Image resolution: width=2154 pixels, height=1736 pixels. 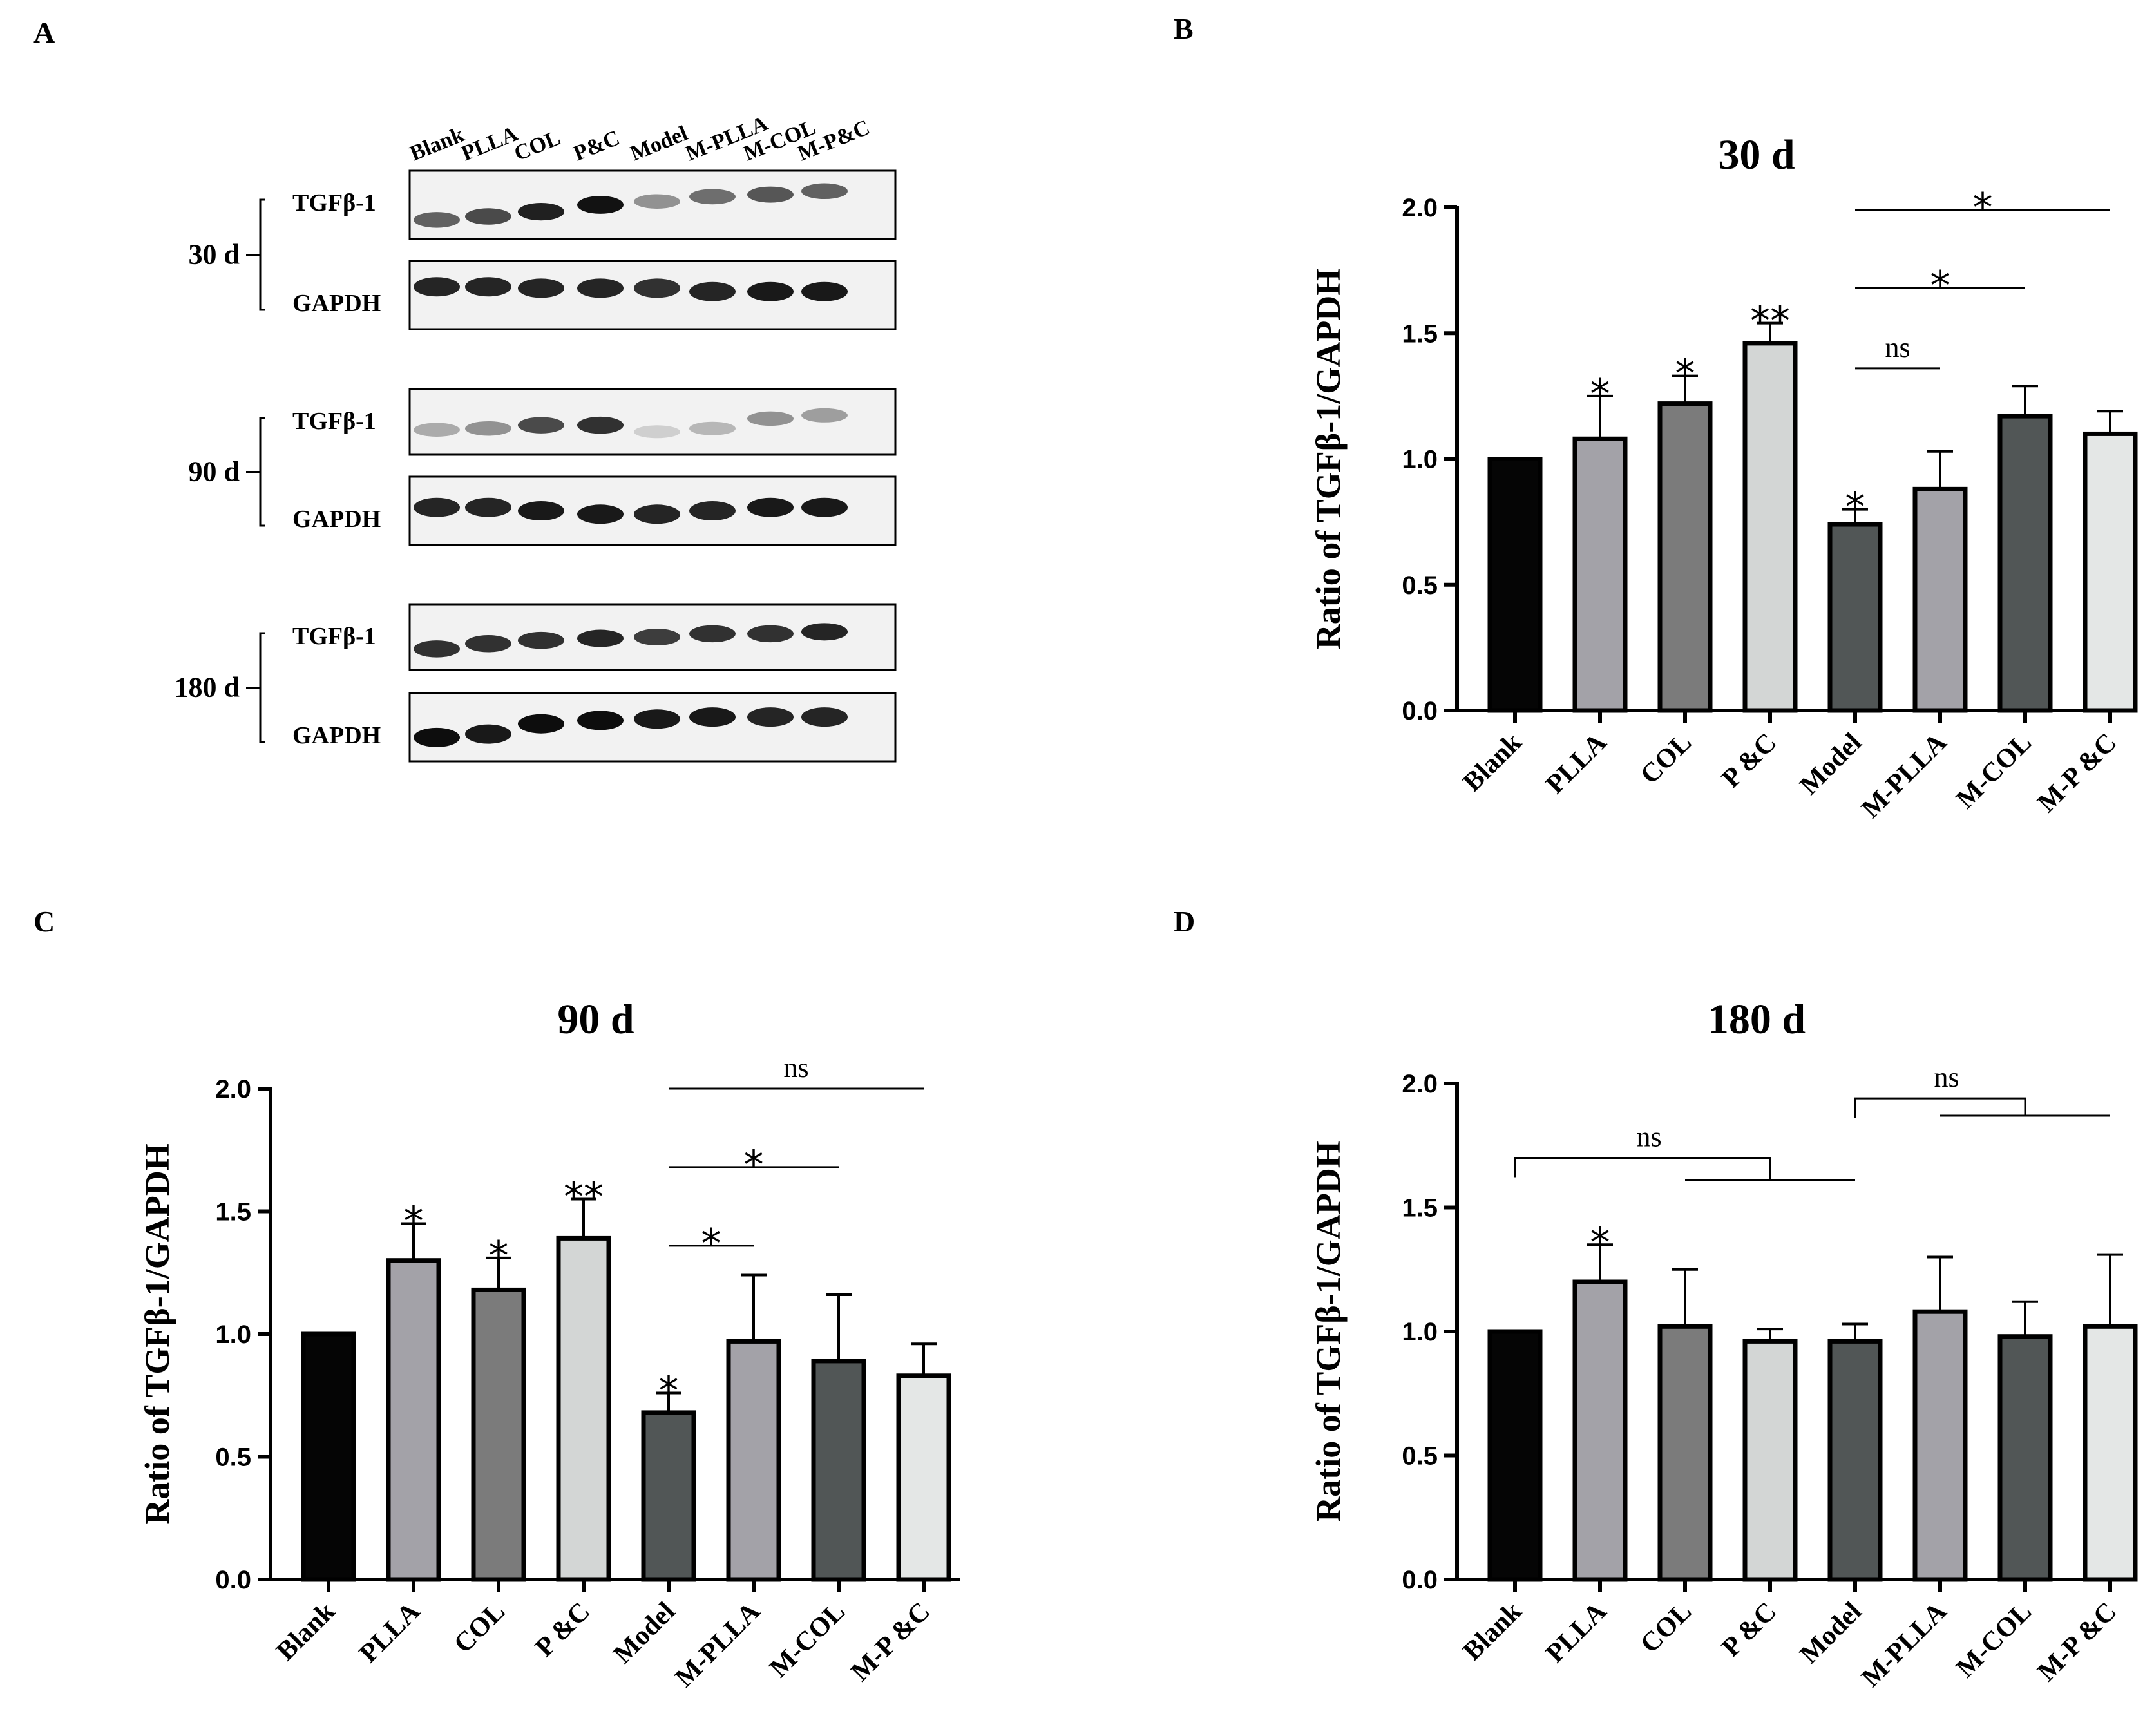 What do you see at coordinates (1184, 28) in the screenshot?
I see `panel-letter-b: B` at bounding box center [1184, 28].